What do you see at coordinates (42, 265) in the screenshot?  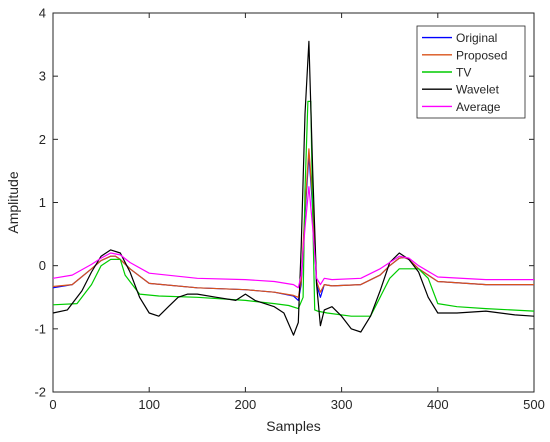 I see `y-tick-label: 0` at bounding box center [42, 265].